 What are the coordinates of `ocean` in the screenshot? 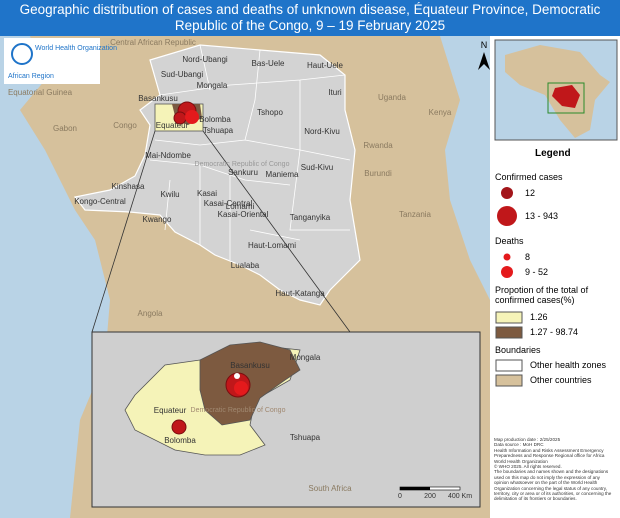 It's located at (465, 168).